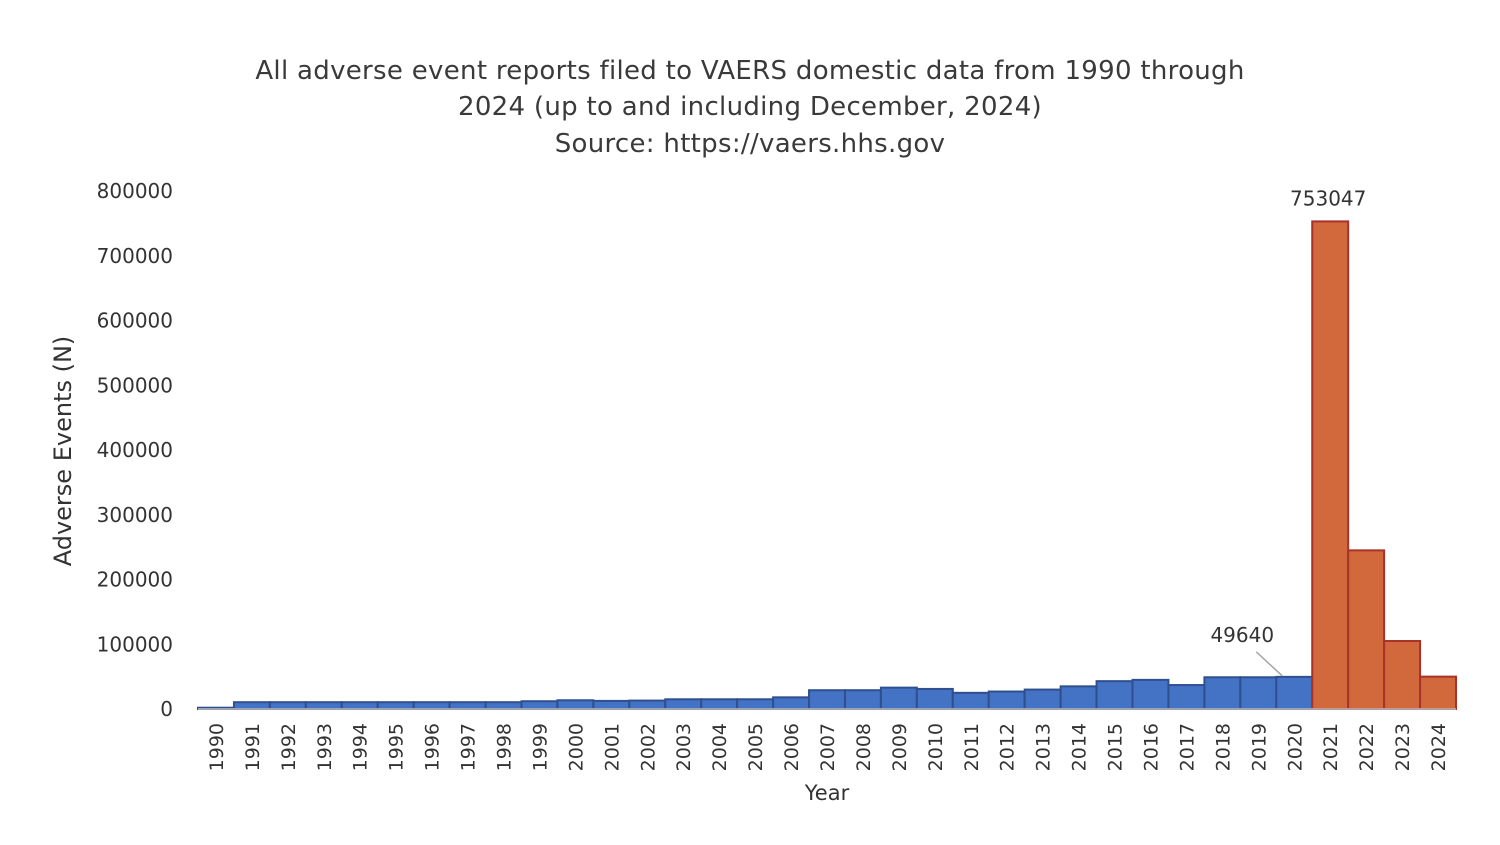  Describe the element at coordinates (217, 747) in the screenshot. I see `x-tick-label-1990: 1990` at that location.